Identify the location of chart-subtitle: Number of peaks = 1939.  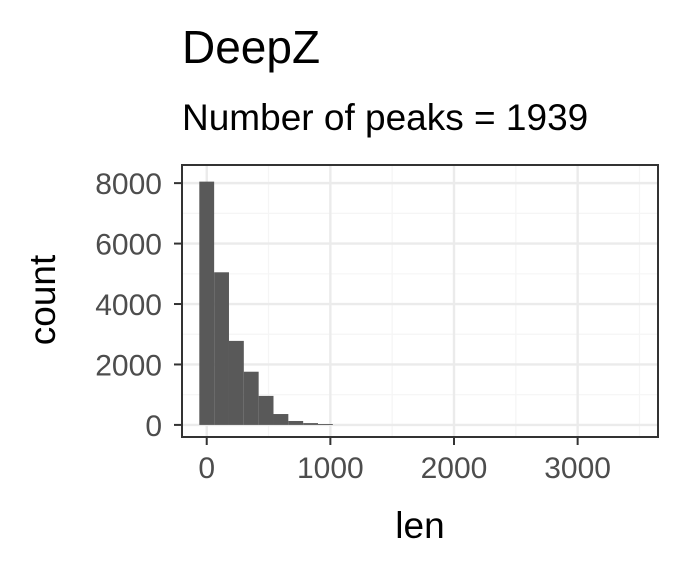
(385, 117).